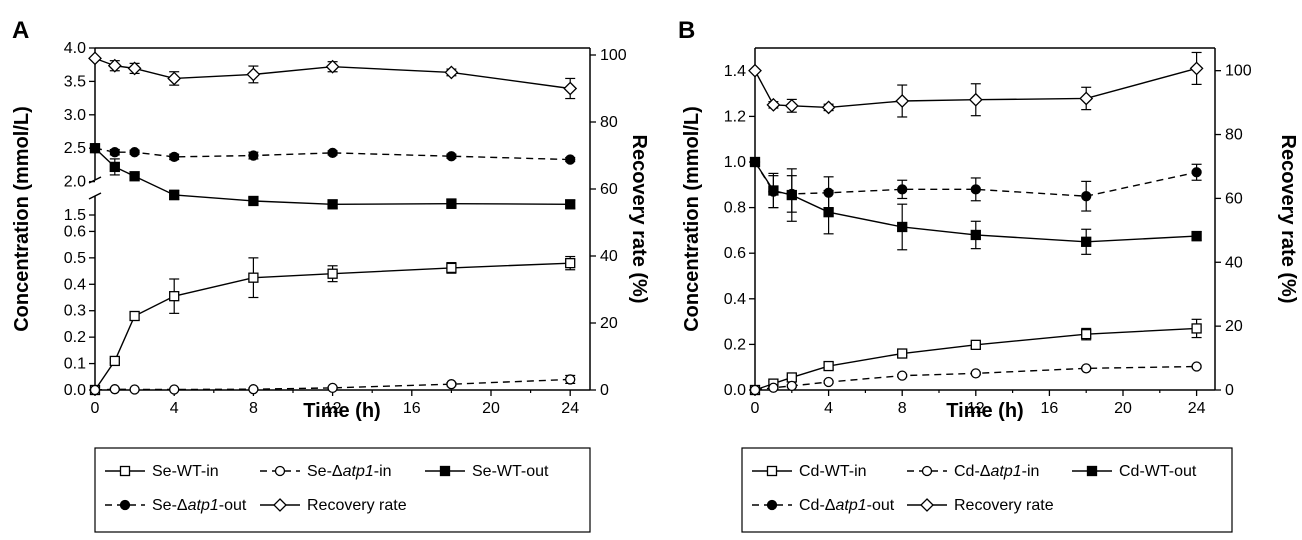  I want to click on panel-a-series-line-se-delta-atp1-out, so click(332, 154).